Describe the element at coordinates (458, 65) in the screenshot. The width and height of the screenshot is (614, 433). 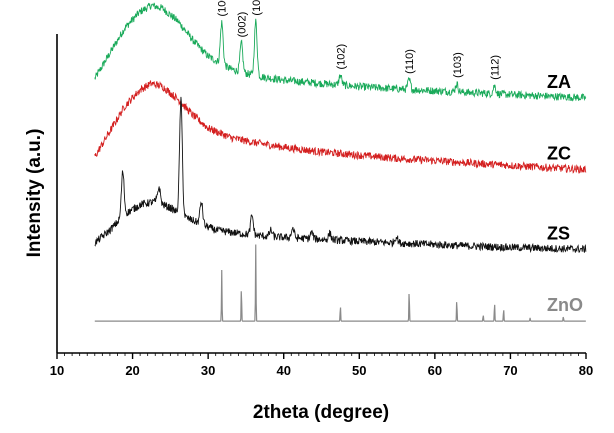
I see `peak-label: (103)` at that location.